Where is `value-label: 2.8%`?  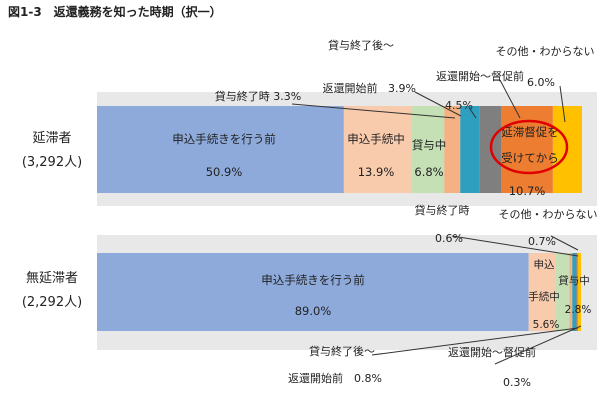
value-label: 2.8% is located at coordinates (578, 310).